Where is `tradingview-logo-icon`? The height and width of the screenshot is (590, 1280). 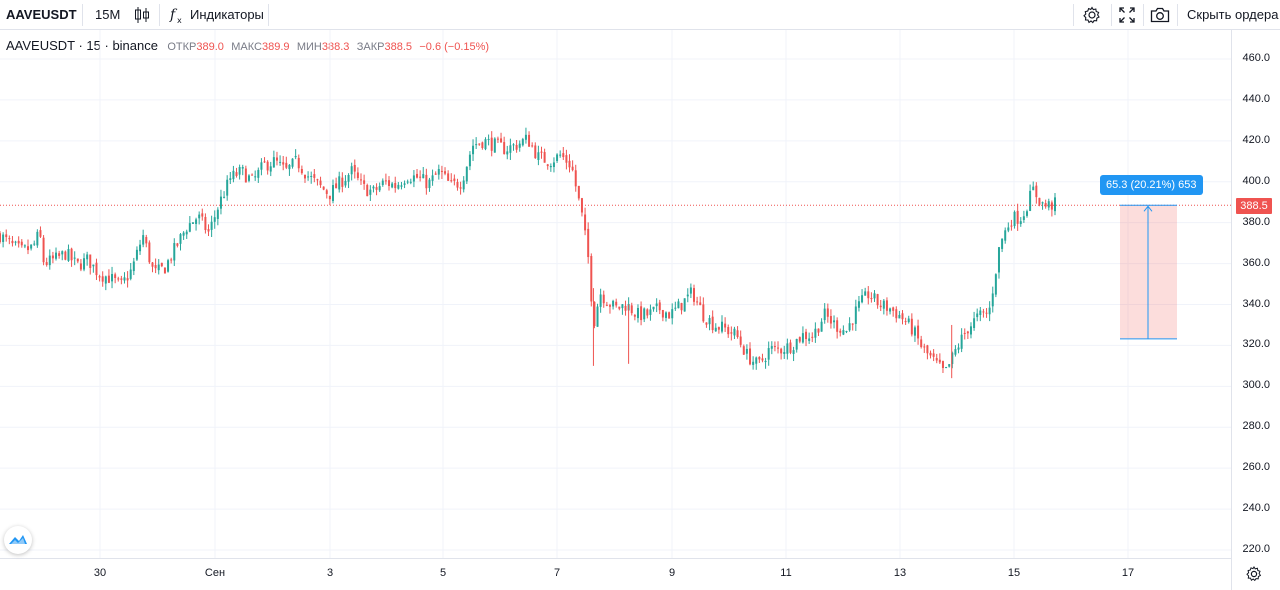
tradingview-logo-icon is located at coordinates (18, 540).